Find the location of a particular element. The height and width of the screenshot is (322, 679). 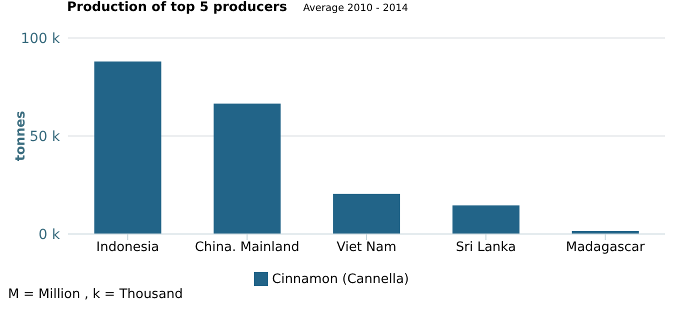

x-tick-label: Sri Lanka is located at coordinates (486, 248).